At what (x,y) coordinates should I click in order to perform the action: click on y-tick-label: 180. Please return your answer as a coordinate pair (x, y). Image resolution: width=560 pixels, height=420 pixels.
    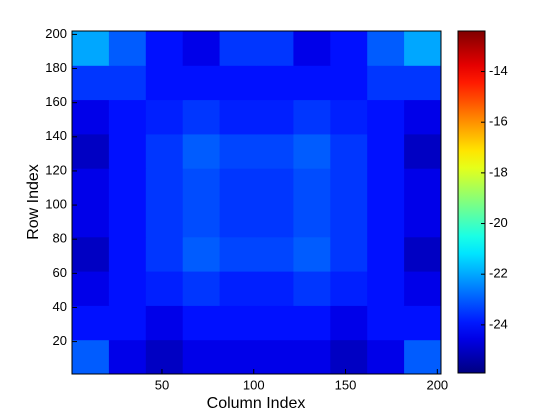
    Looking at the image, I should click on (56, 67).